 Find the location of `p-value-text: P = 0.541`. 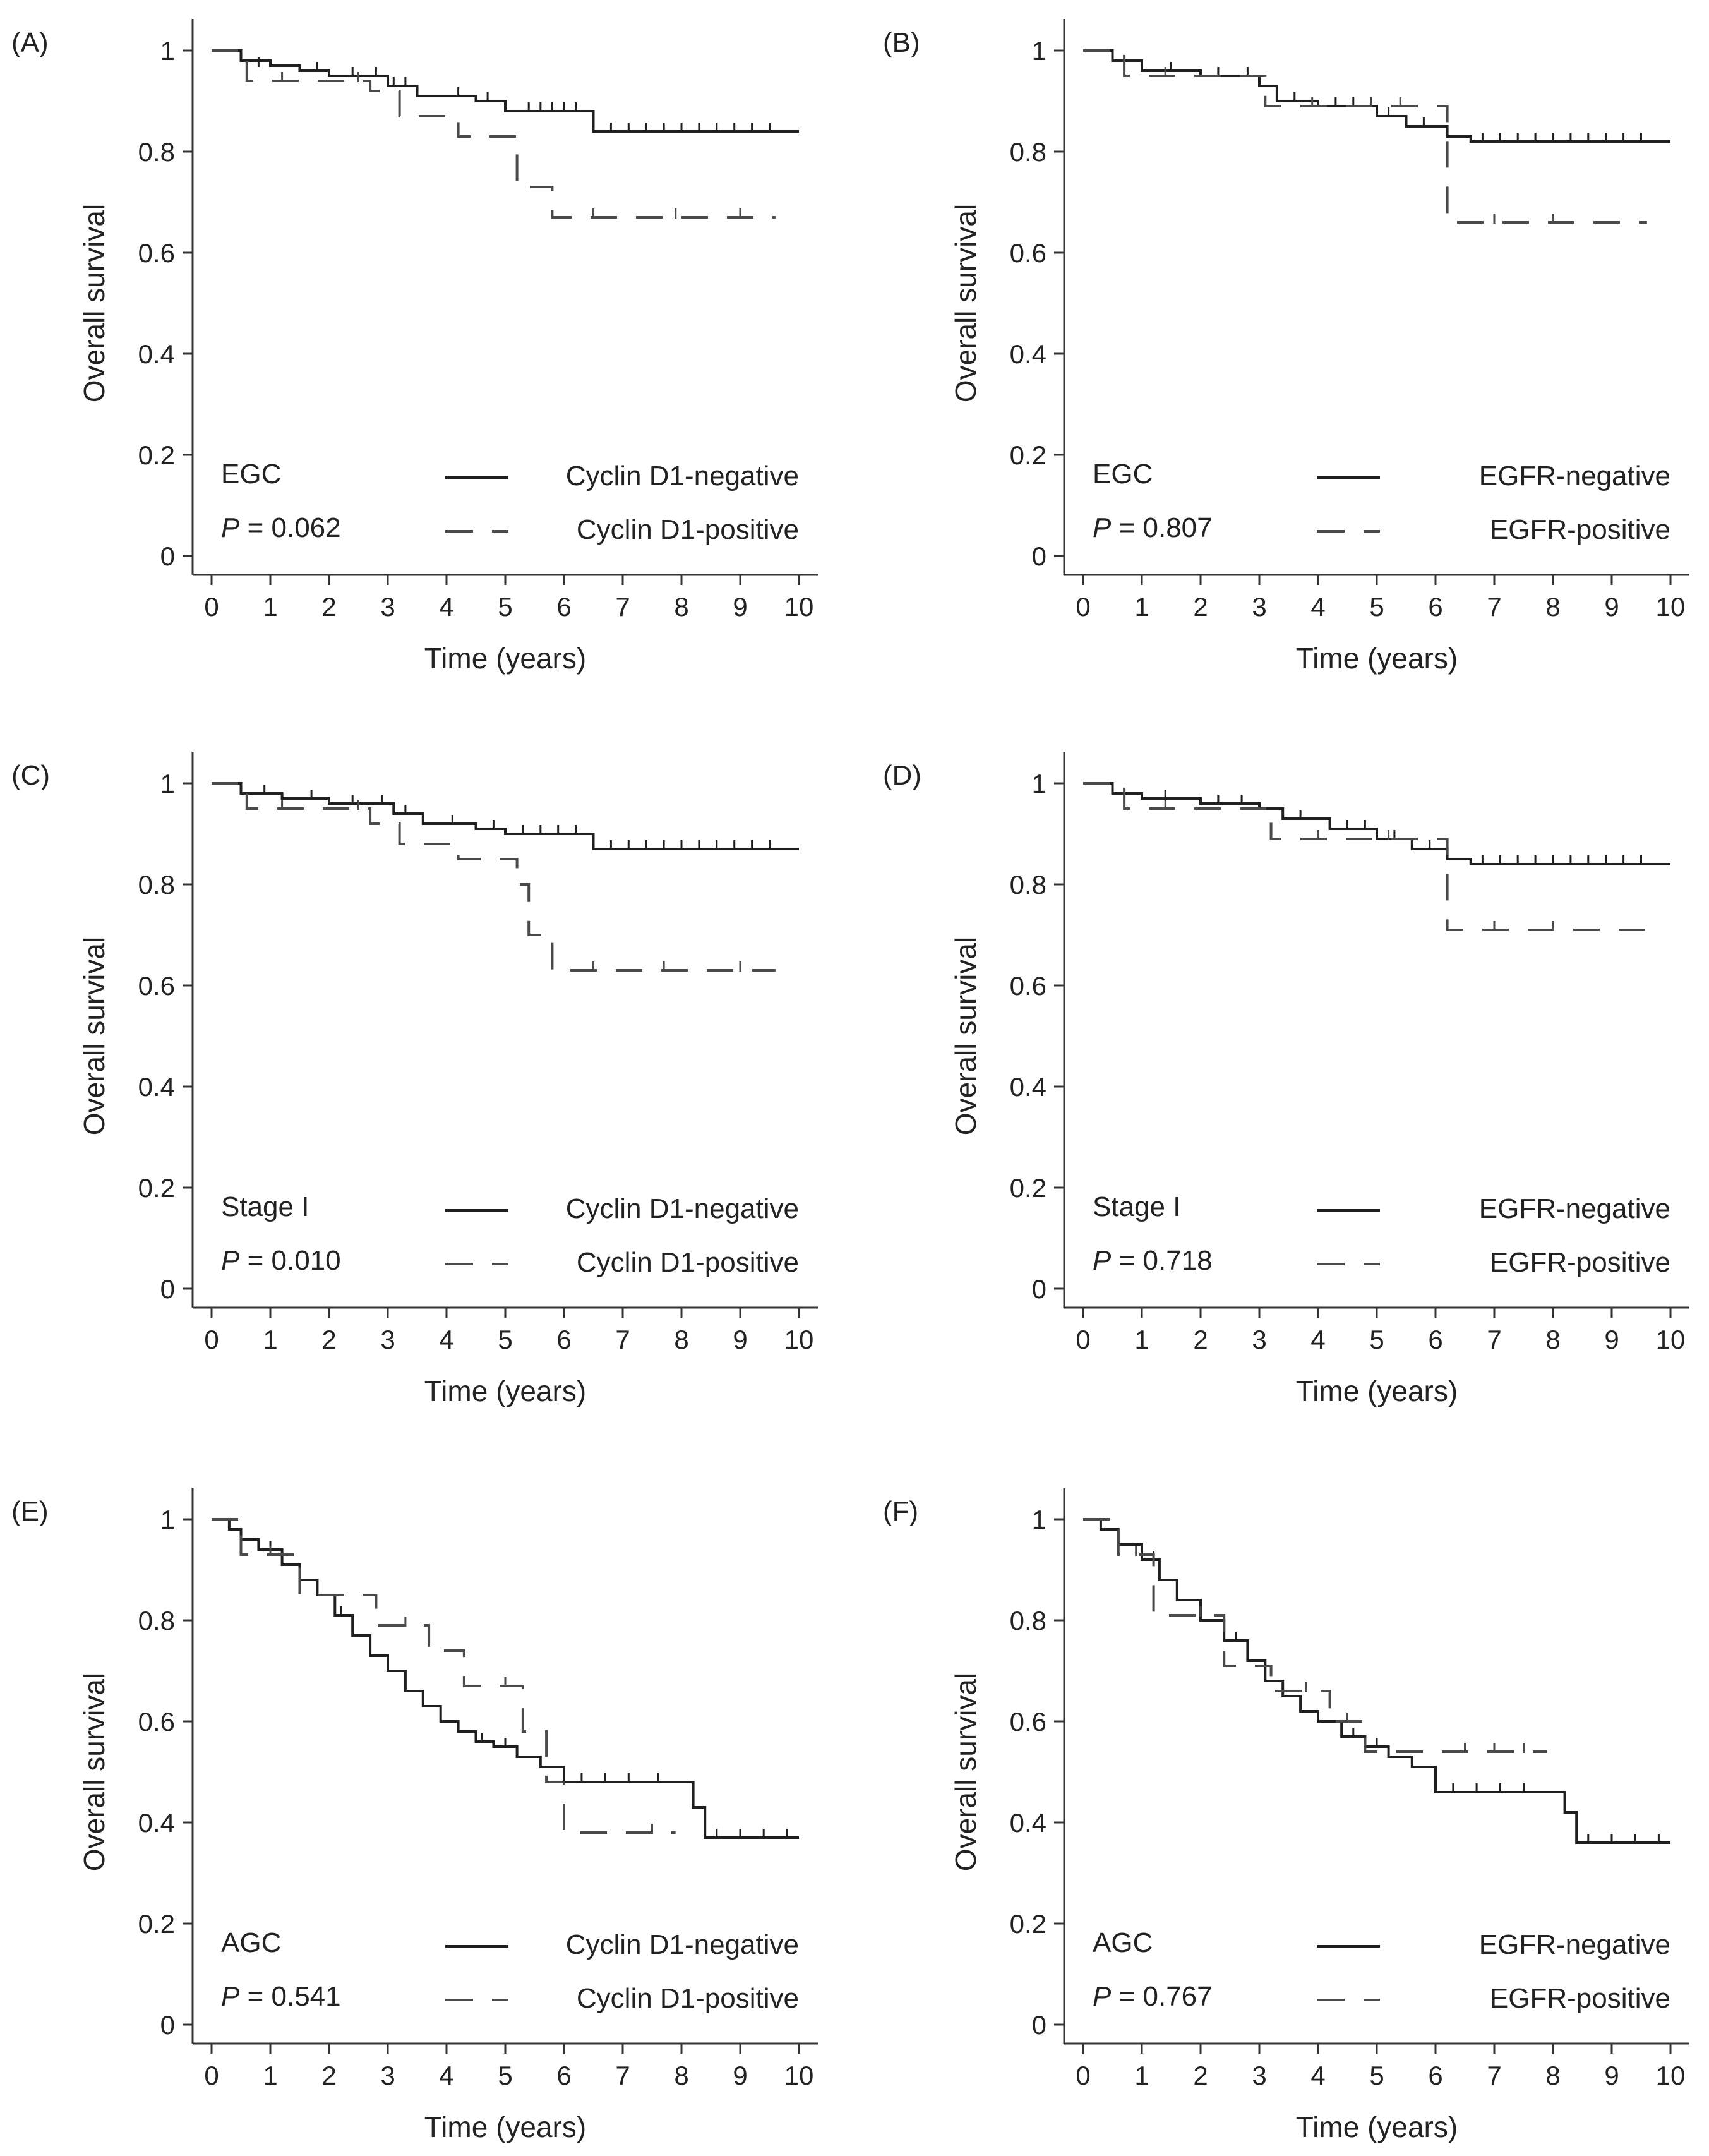

p-value-text: P = 0.541 is located at coordinates (281, 1997).